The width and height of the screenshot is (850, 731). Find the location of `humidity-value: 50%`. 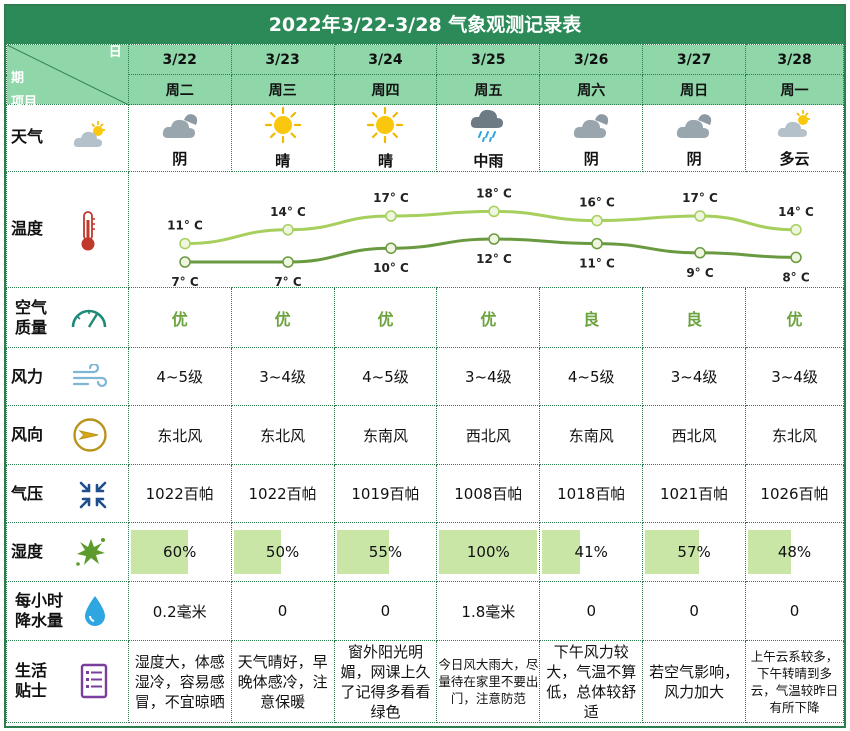

humidity-value: 50% is located at coordinates (282, 552).